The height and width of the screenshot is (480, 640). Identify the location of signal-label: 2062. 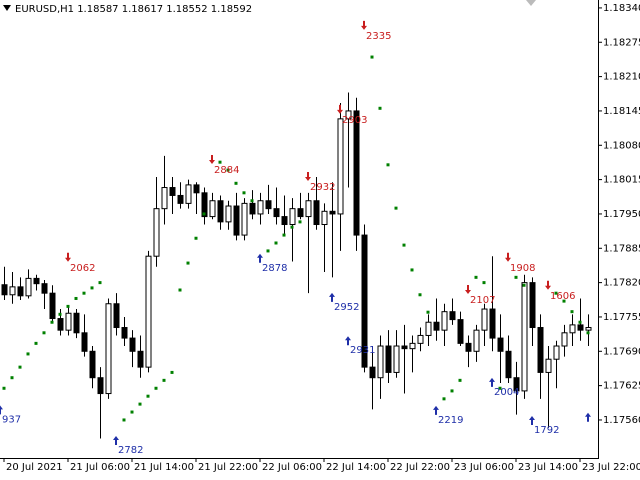
(82, 268).